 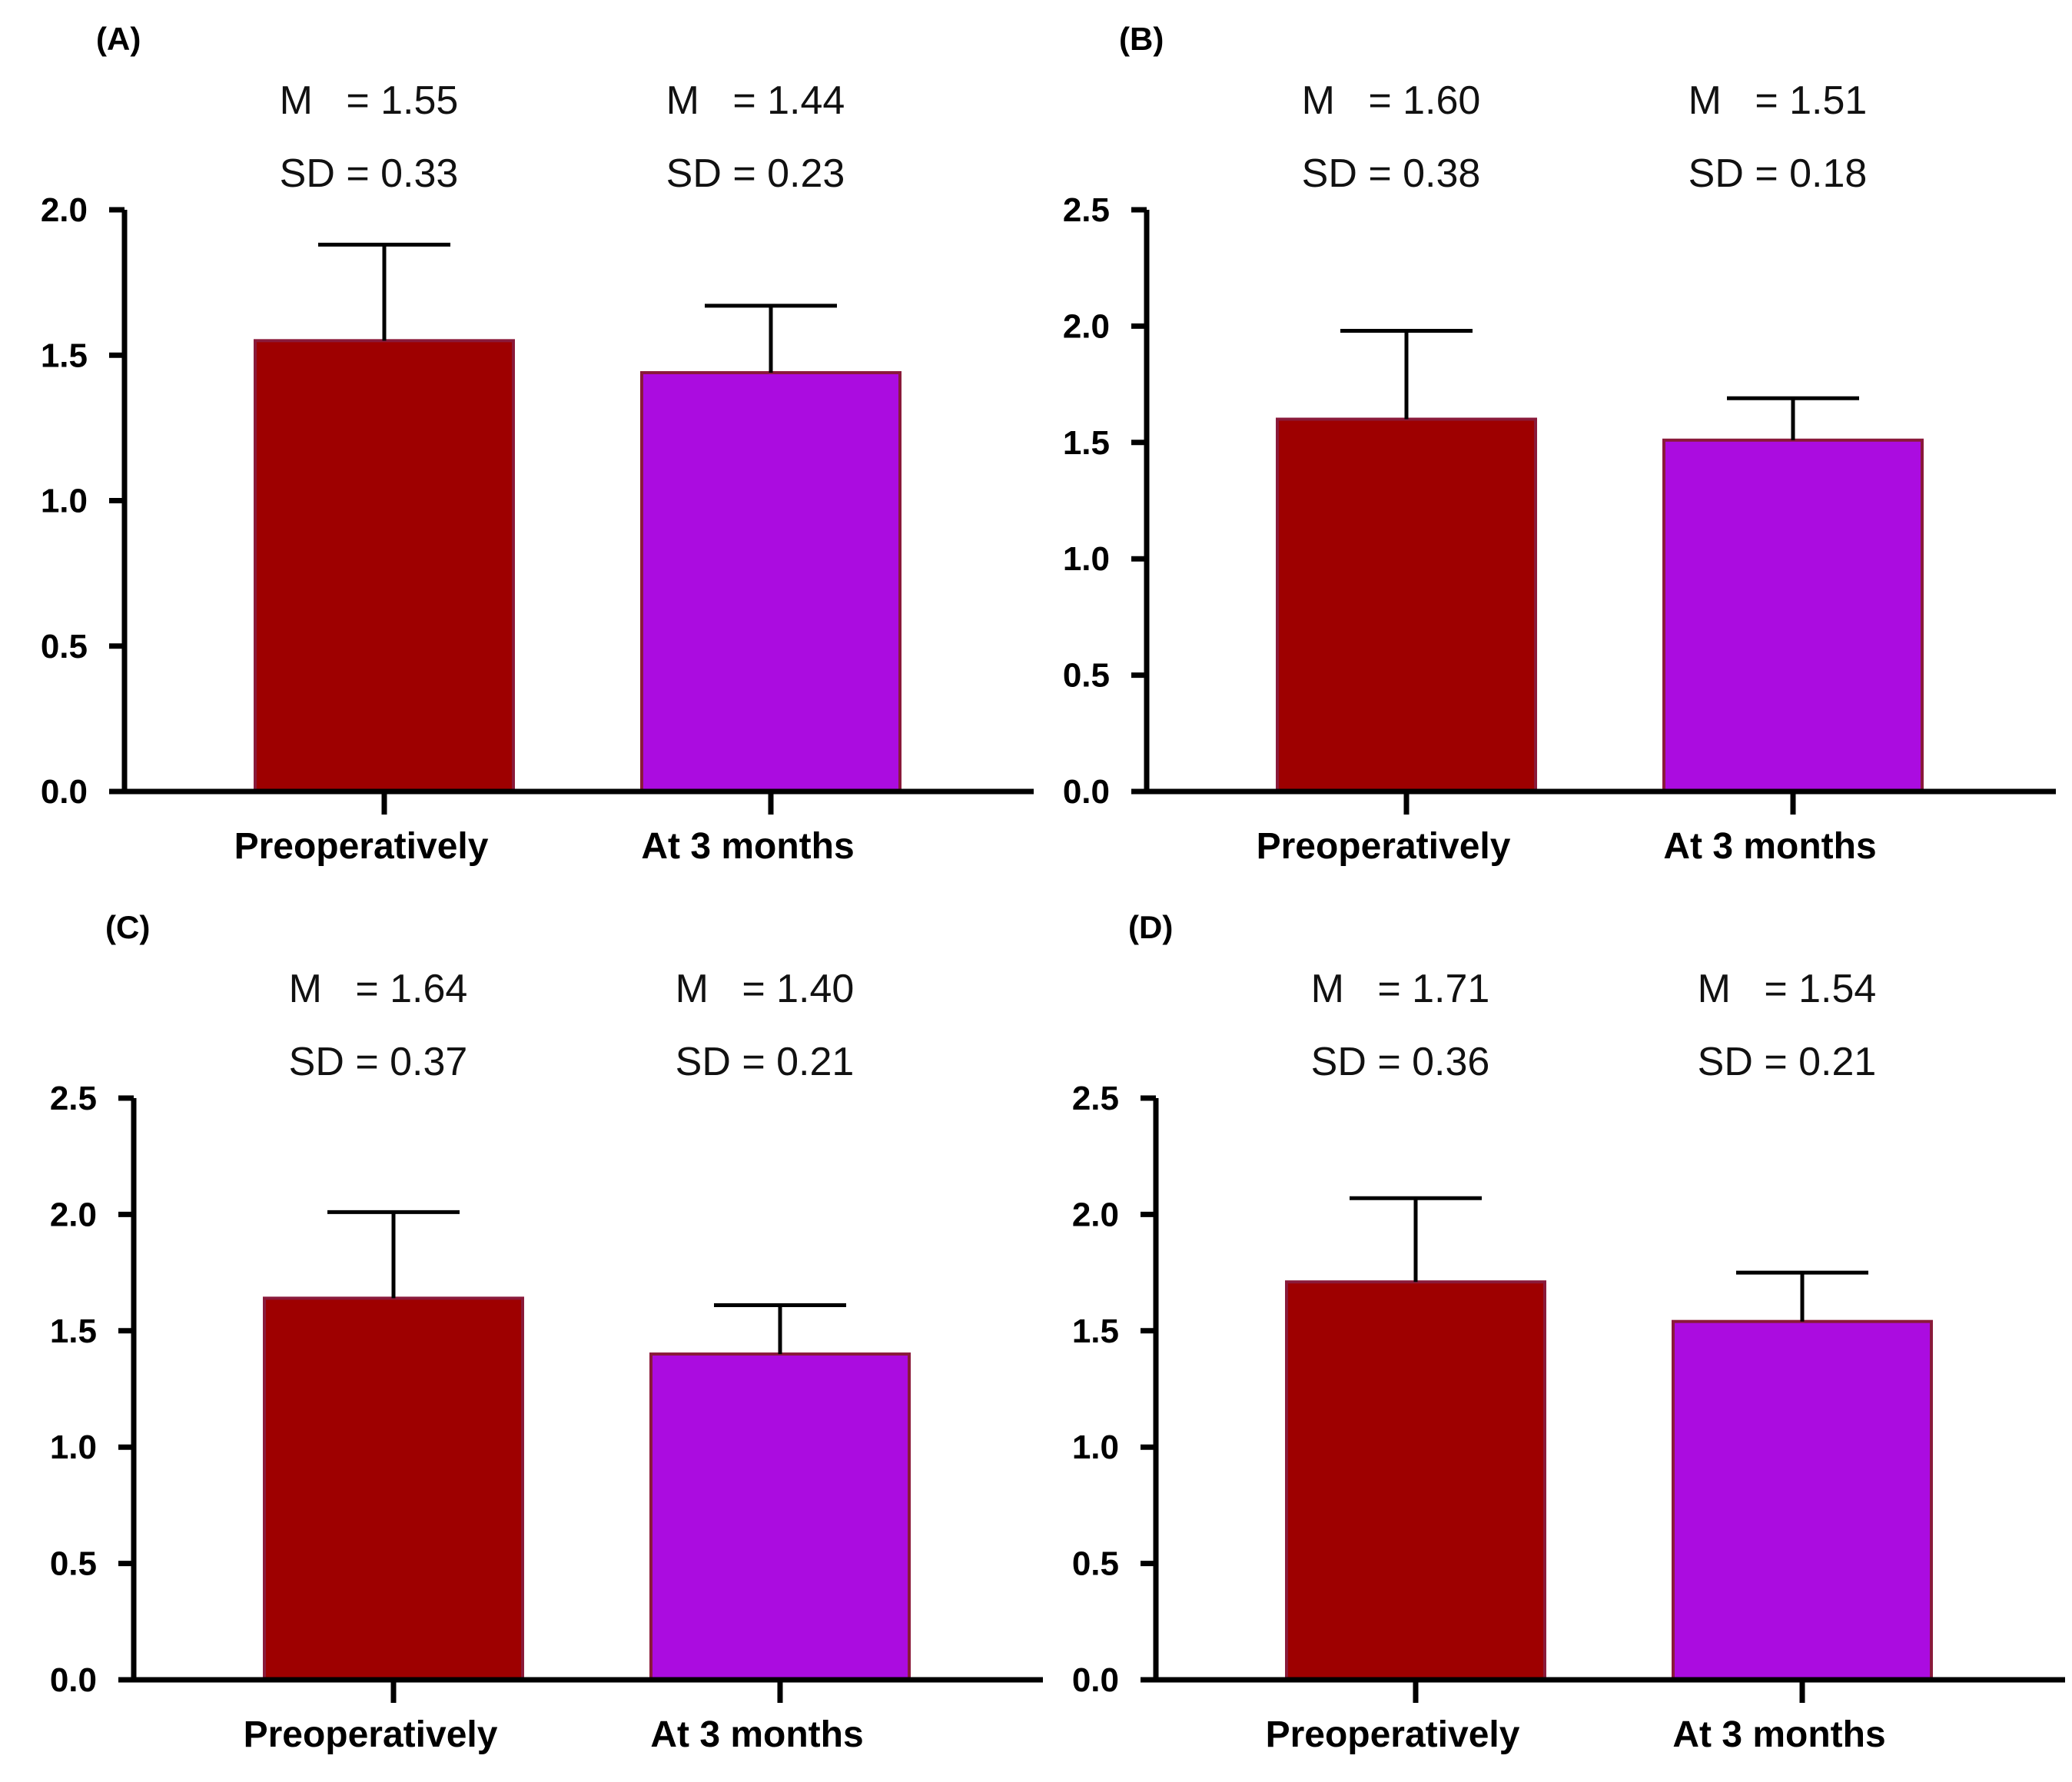 What do you see at coordinates (370, 173) in the screenshot?
I see `sd-label: SD = 0.33` at bounding box center [370, 173].